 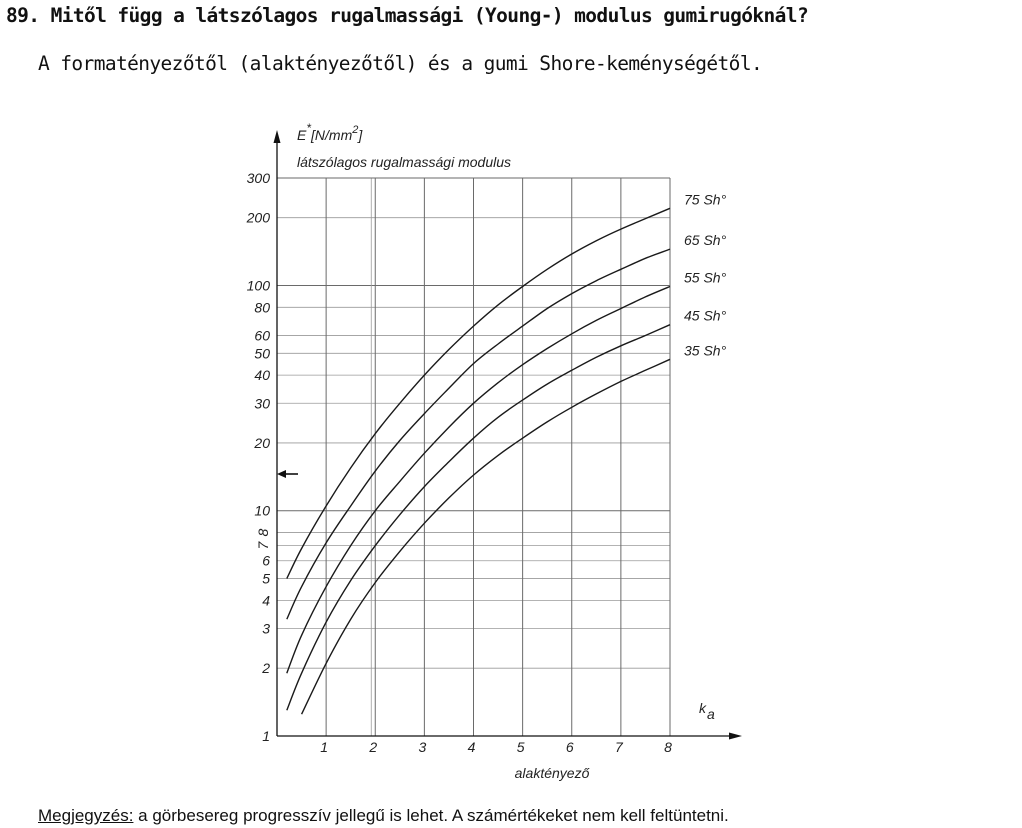 What do you see at coordinates (735, 736) in the screenshot?
I see `x-axis-arrow` at bounding box center [735, 736].